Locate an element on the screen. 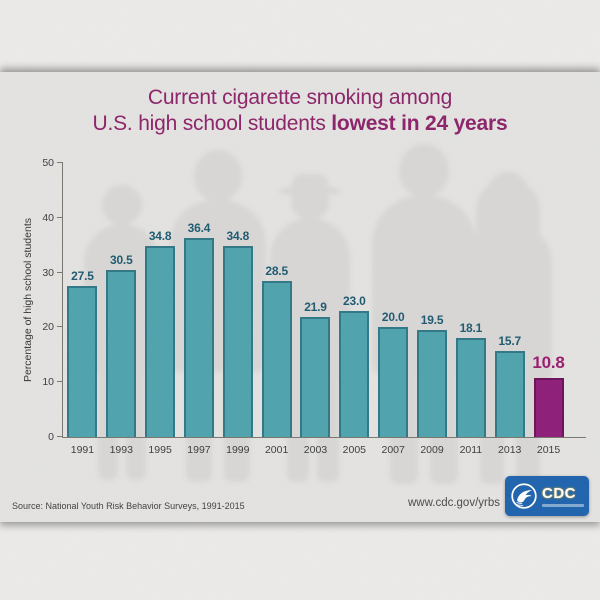 The width and height of the screenshot is (600, 600). x-tick-label: 1997 is located at coordinates (199, 450).